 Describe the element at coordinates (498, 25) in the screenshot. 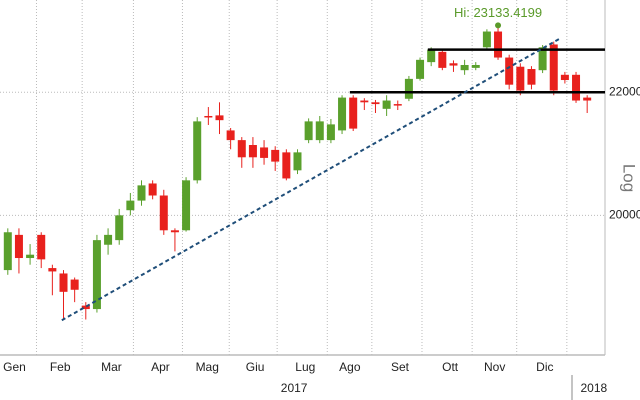

I see `hi-marker` at that location.